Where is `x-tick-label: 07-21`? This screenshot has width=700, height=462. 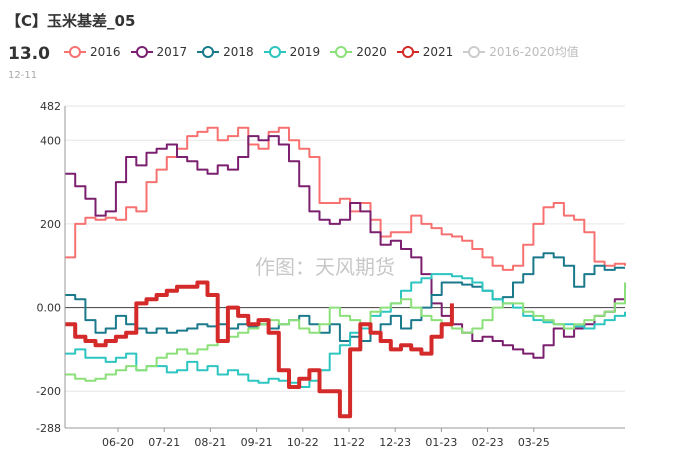
x-tick-label: 07-21 is located at coordinates (164, 442).